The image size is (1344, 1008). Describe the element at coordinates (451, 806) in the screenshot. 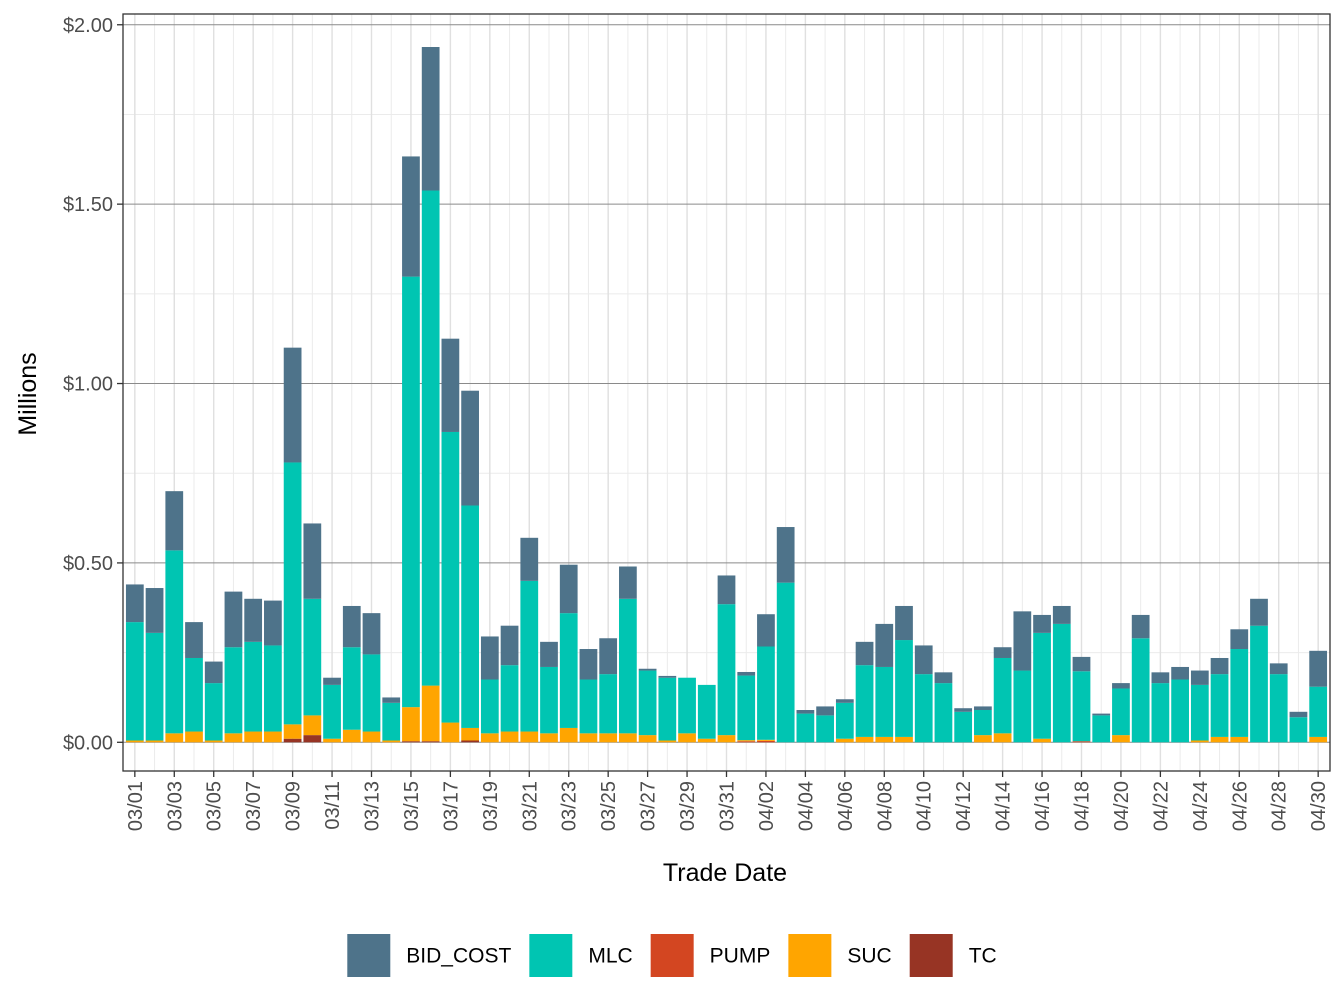

I see `x-tick-label: 03/17` at that location.